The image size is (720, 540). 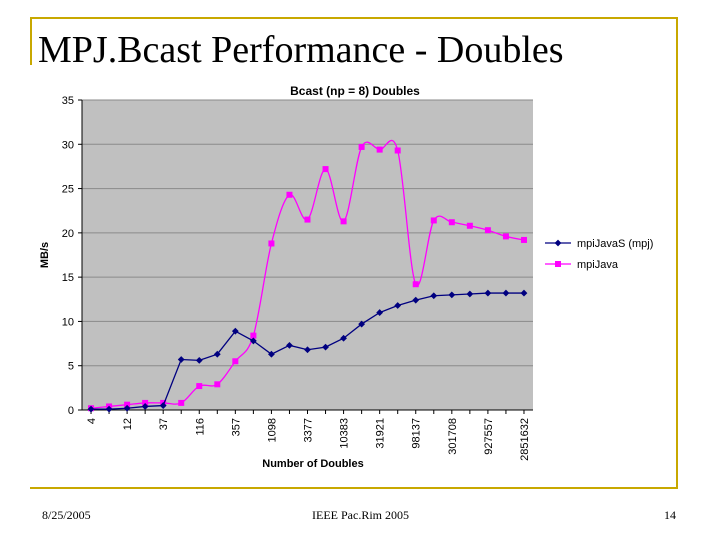 What do you see at coordinates (272, 430) in the screenshot?
I see `x-tick-label: 1098` at bounding box center [272, 430].